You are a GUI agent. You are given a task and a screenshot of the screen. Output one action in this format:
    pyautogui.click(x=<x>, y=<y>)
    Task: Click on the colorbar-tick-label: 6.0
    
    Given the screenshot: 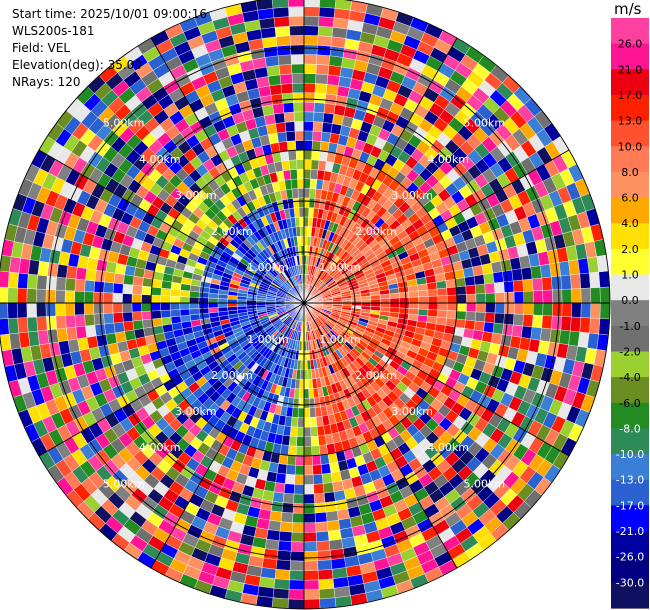 What is the action you would take?
    pyautogui.click(x=630, y=198)
    